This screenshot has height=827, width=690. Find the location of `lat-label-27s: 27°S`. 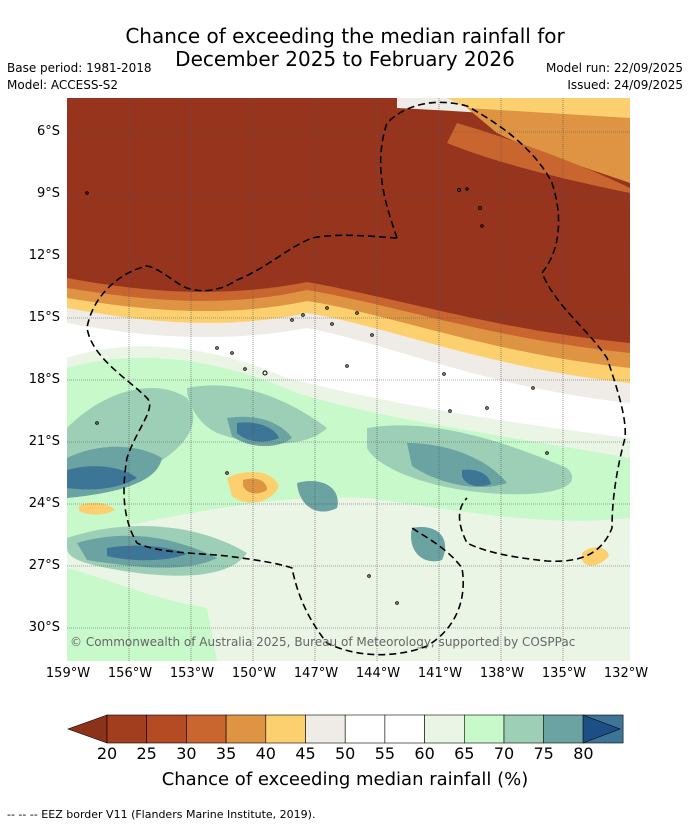

lat-label-27s: 27°S is located at coordinates (44, 565).